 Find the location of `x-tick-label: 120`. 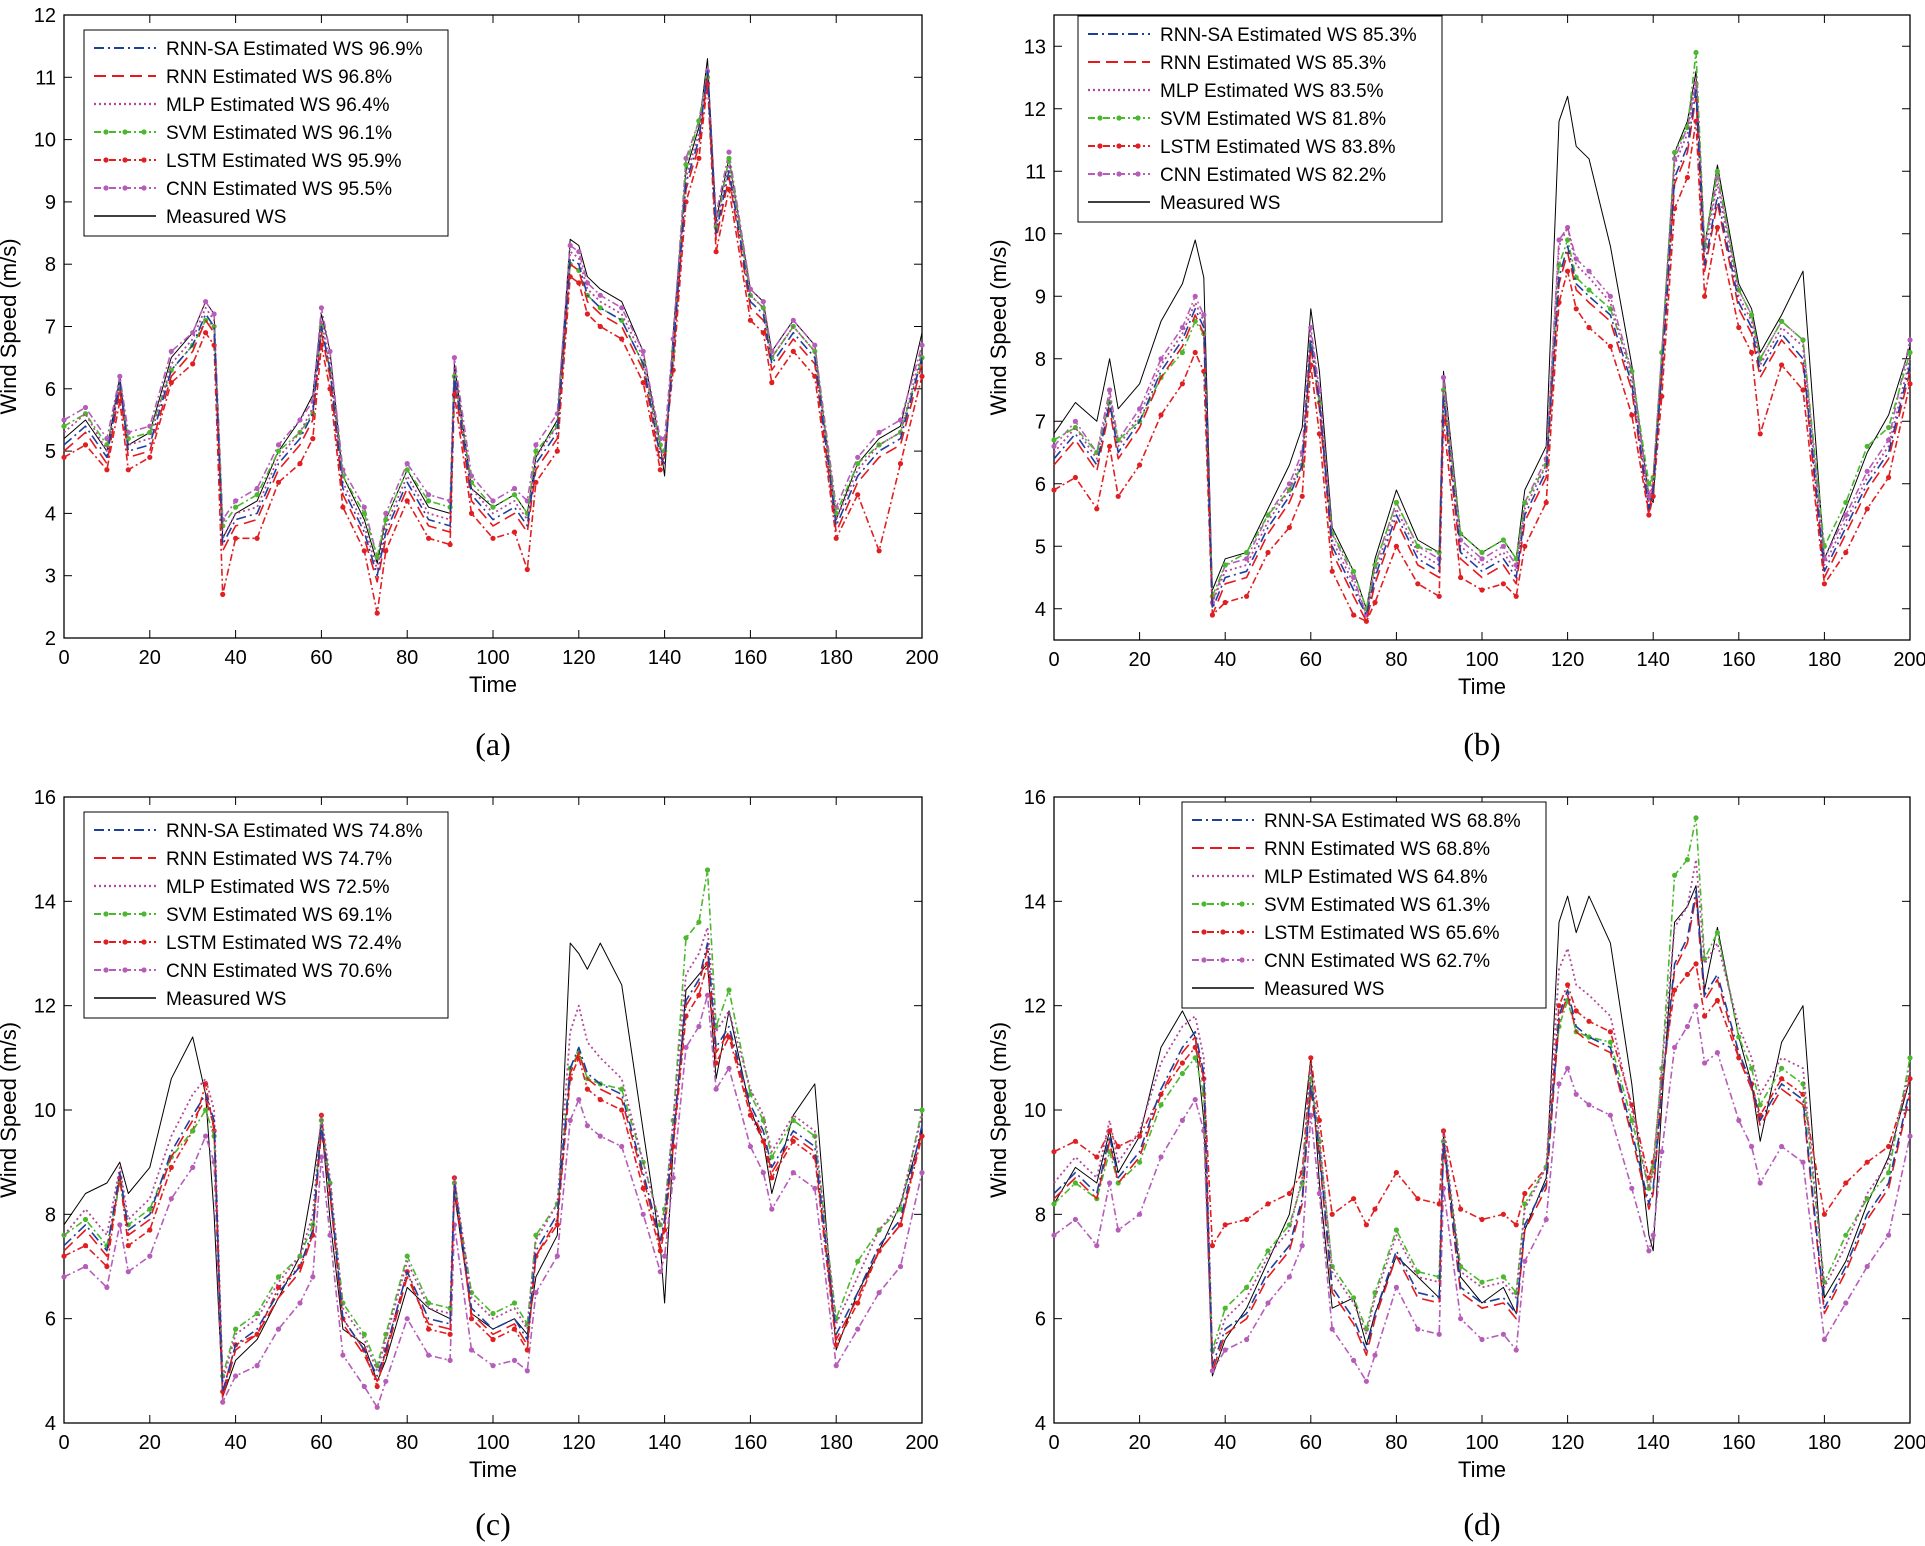

x-tick-label: 120 is located at coordinates (578, 1443).